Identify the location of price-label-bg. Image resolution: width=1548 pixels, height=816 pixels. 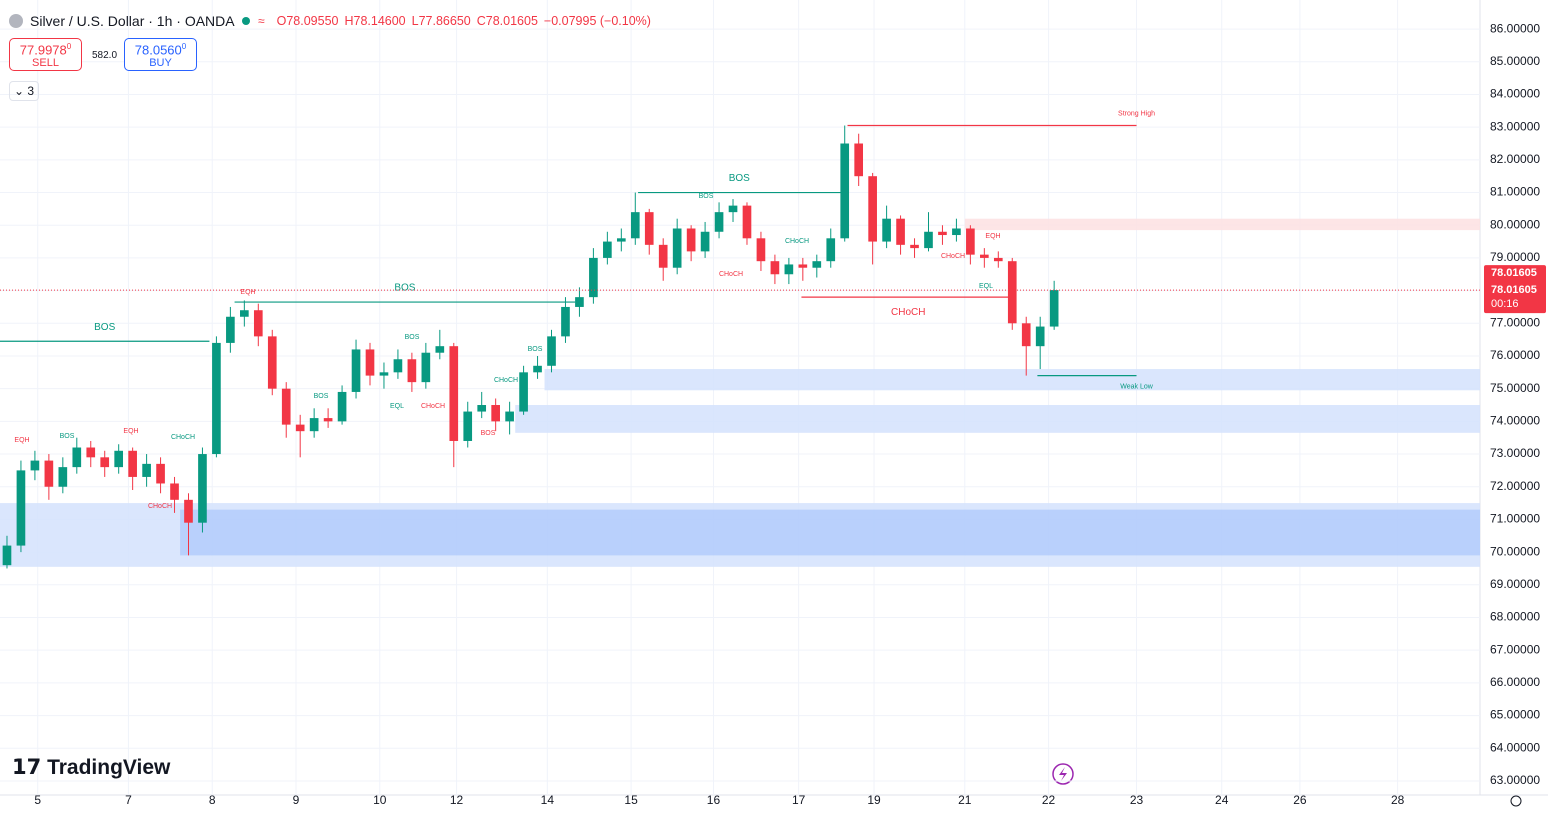
(1515, 289).